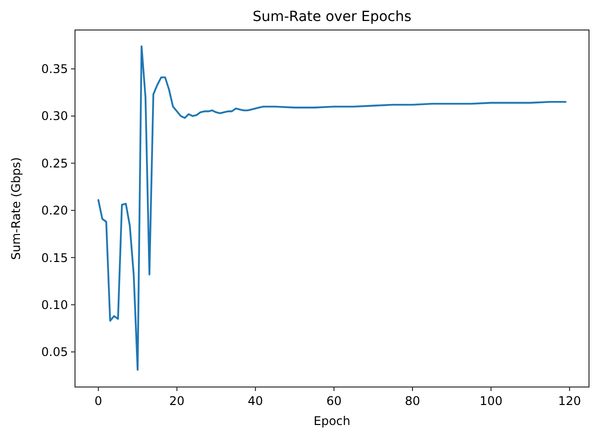 This screenshot has height=433, width=593. I want to click on x-tick-label: 100, so click(491, 401).